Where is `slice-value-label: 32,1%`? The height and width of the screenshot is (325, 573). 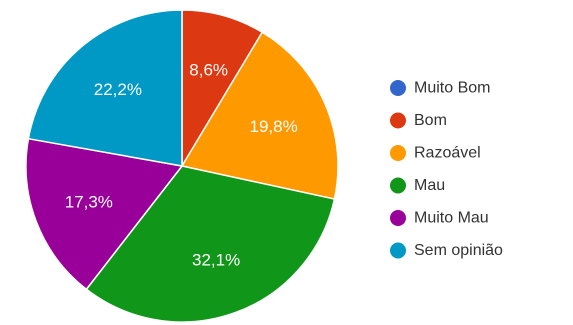 slice-value-label: 32,1% is located at coordinates (216, 259).